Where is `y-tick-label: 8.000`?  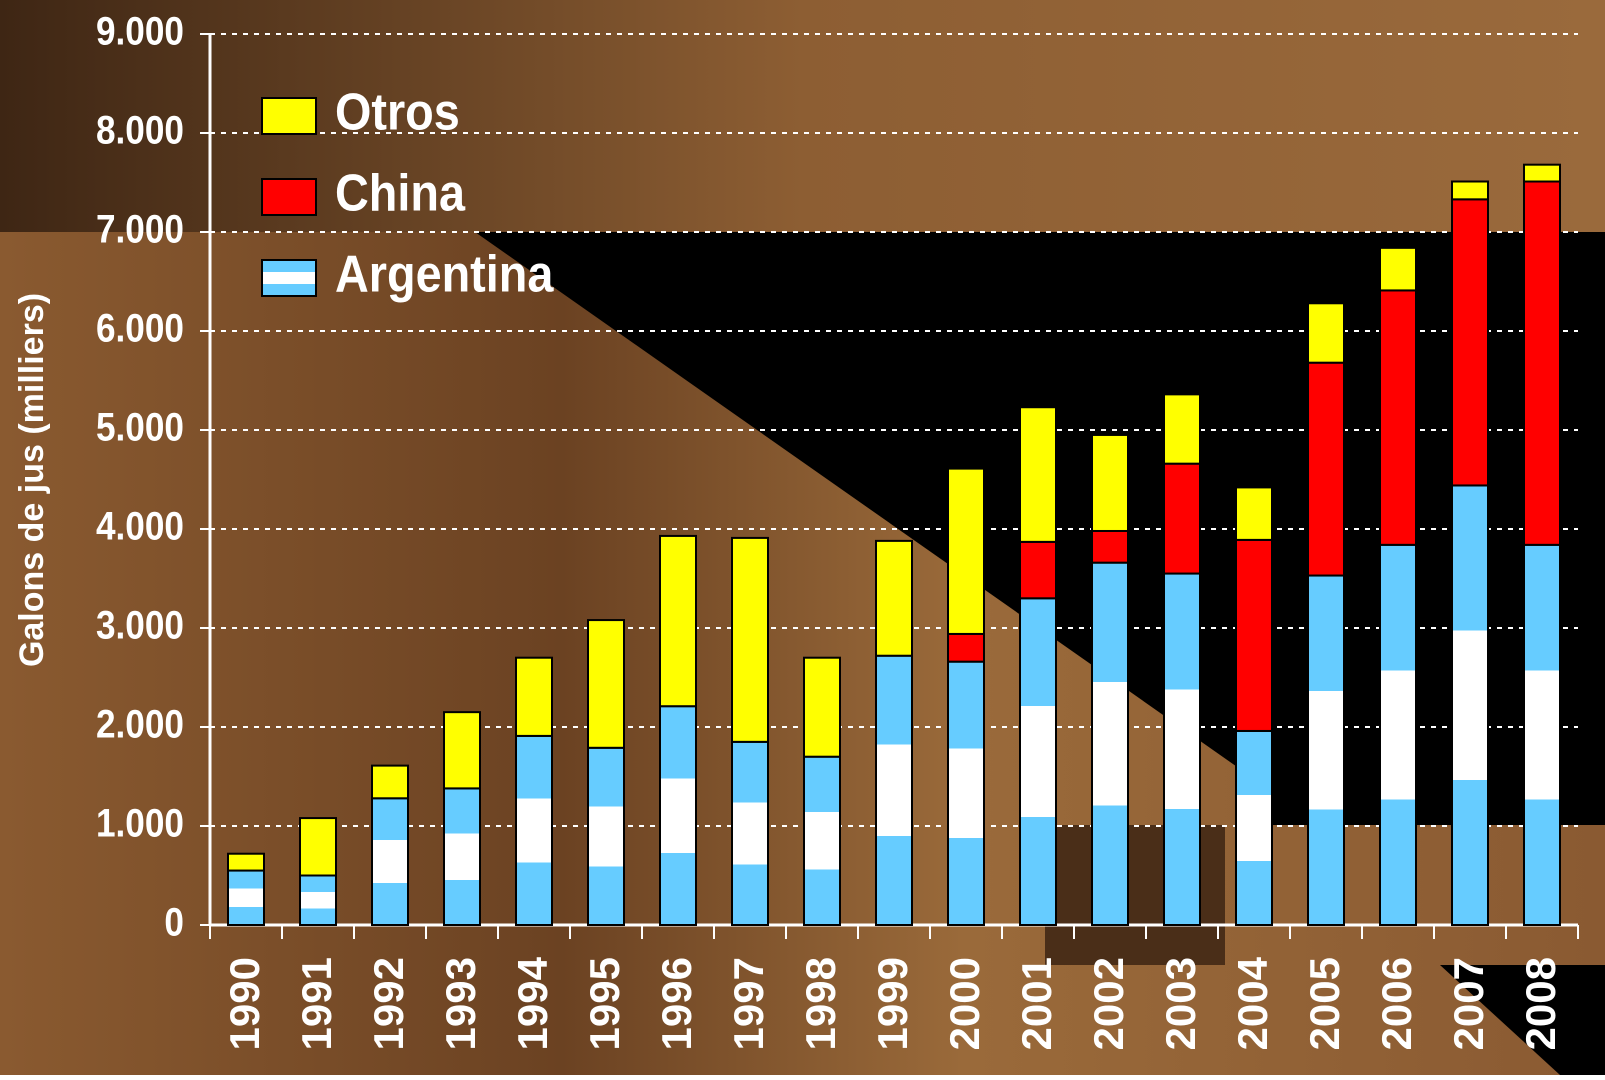
y-tick-label: 8.000 is located at coordinates (140, 129).